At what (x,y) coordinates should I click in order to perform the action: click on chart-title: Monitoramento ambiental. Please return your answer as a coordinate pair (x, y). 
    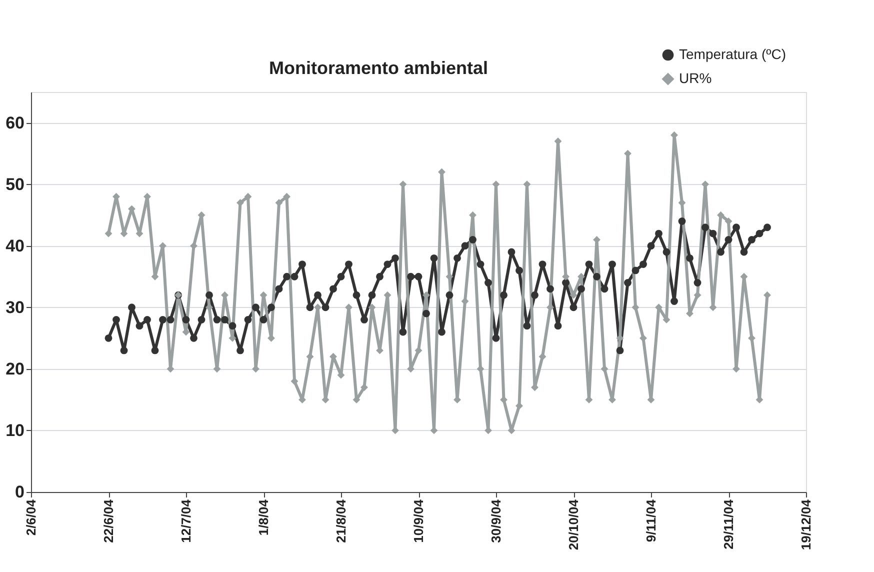
    Looking at the image, I should click on (378, 68).